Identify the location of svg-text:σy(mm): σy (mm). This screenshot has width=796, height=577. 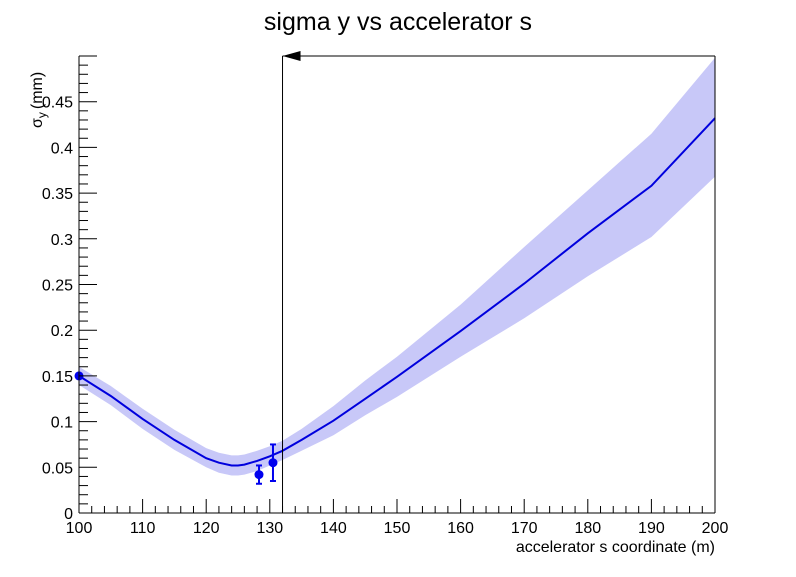
(39, 100).